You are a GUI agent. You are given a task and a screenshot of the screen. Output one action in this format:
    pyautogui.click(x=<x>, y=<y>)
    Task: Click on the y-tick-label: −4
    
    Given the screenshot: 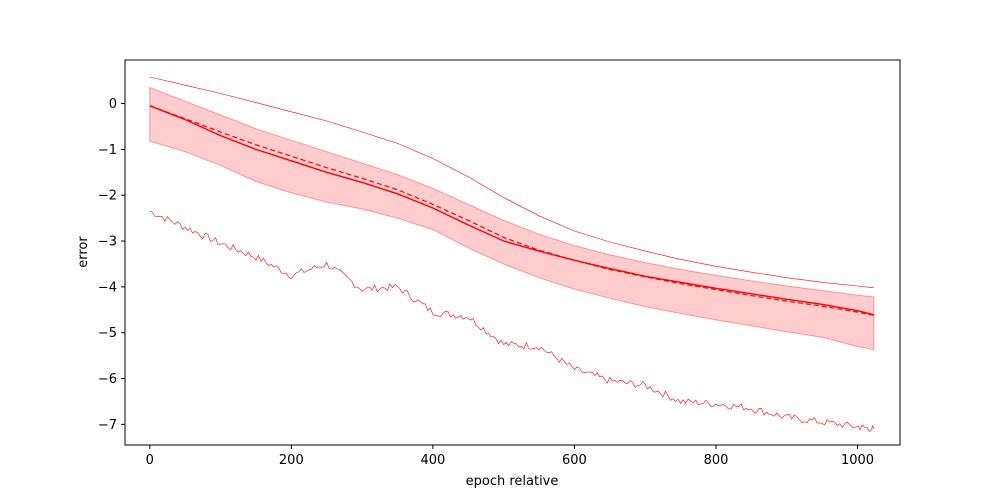 What is the action you would take?
    pyautogui.click(x=107, y=287)
    